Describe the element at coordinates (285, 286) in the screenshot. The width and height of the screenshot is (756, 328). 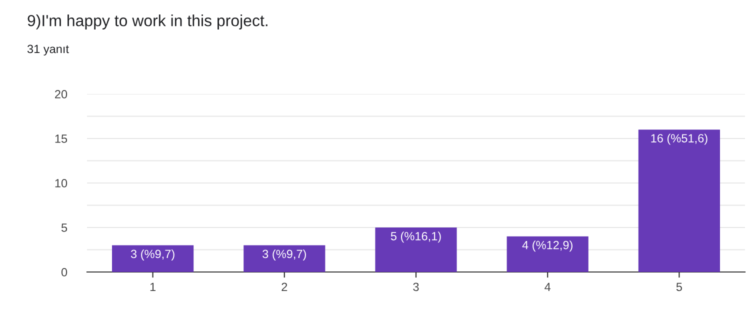
I see `x-tick-label: 2` at that location.